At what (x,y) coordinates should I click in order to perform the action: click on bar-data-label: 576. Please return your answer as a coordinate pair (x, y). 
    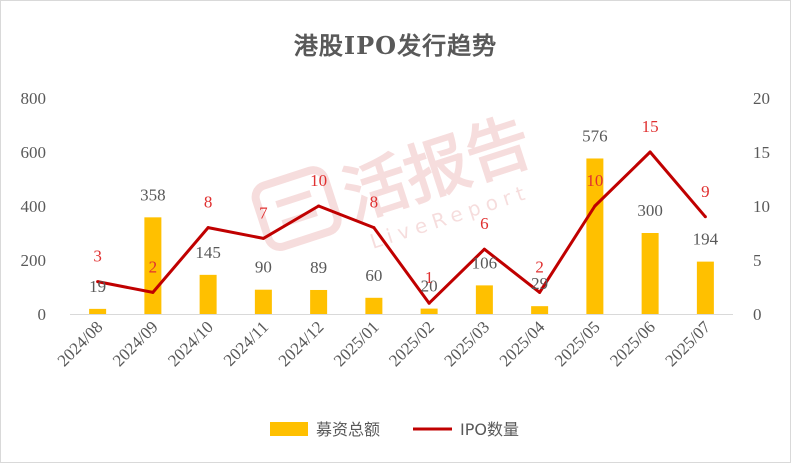
    Looking at the image, I should click on (595, 135).